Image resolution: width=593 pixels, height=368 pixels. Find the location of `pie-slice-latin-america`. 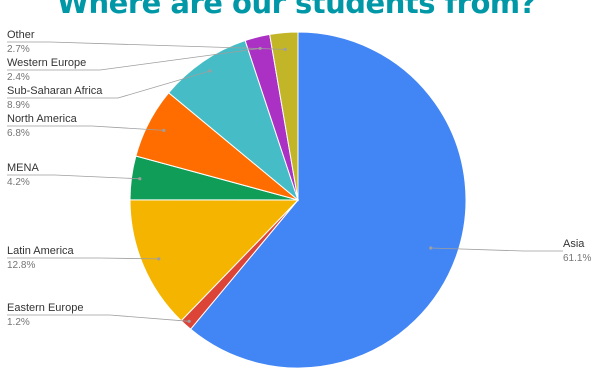

pie-slice-latin-america is located at coordinates (214, 260).